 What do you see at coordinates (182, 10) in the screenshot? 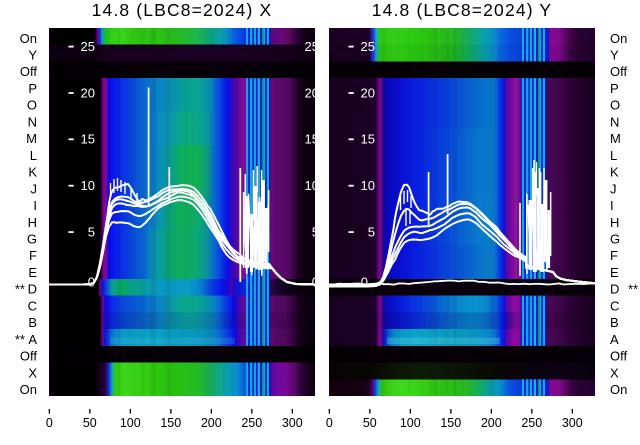
I see `svg-text: 14.8 (LBC8=2024) X` at bounding box center [182, 10].